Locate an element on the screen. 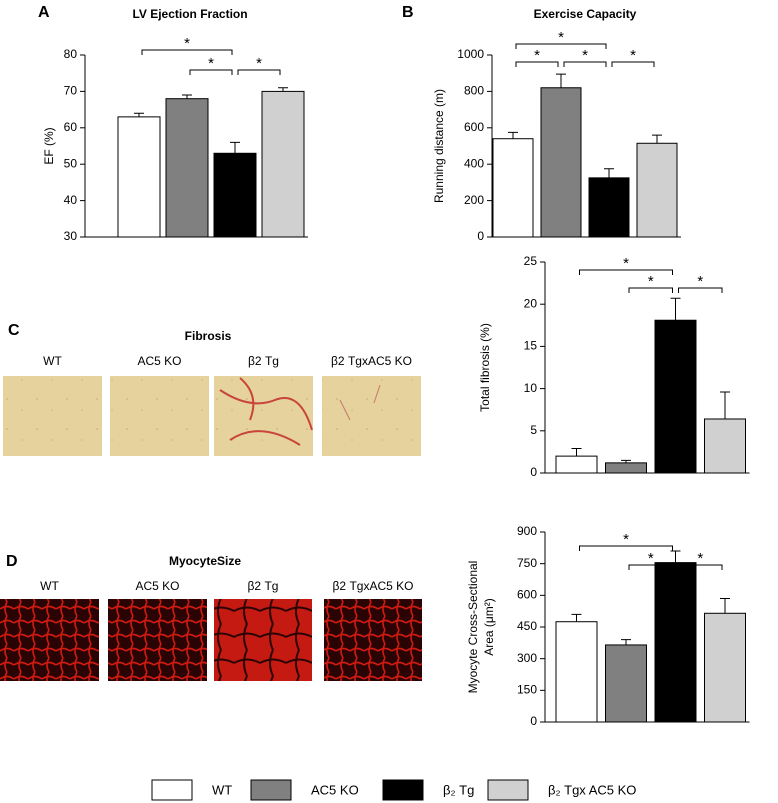 This screenshot has height=803, width=778. panel-title: MyocyteSize is located at coordinates (205, 561).